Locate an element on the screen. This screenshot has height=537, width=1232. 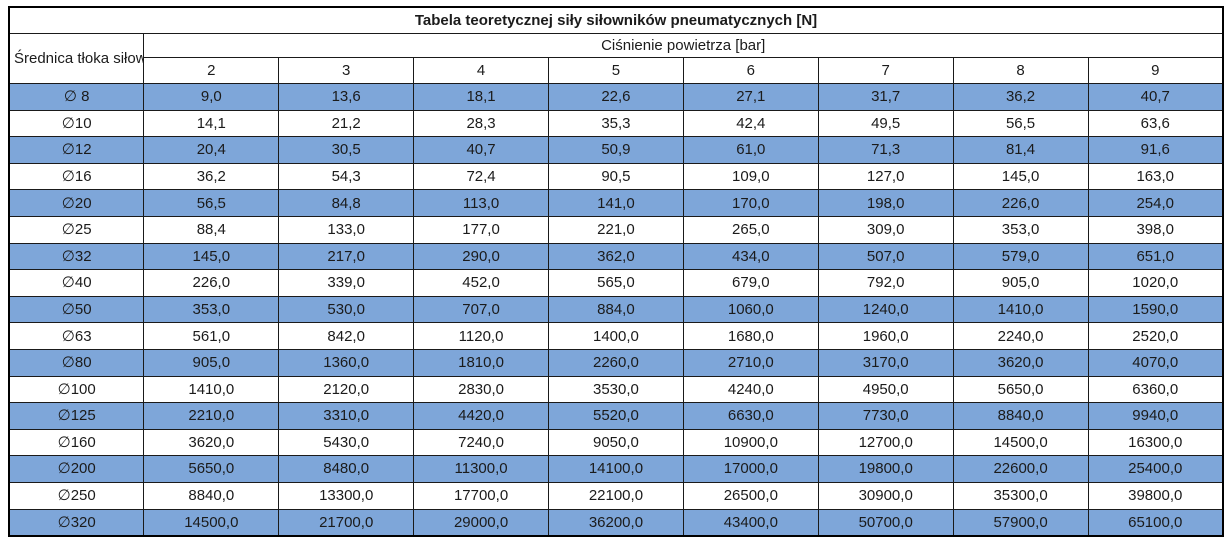
force-cell: 339,0 is located at coordinates (346, 283).